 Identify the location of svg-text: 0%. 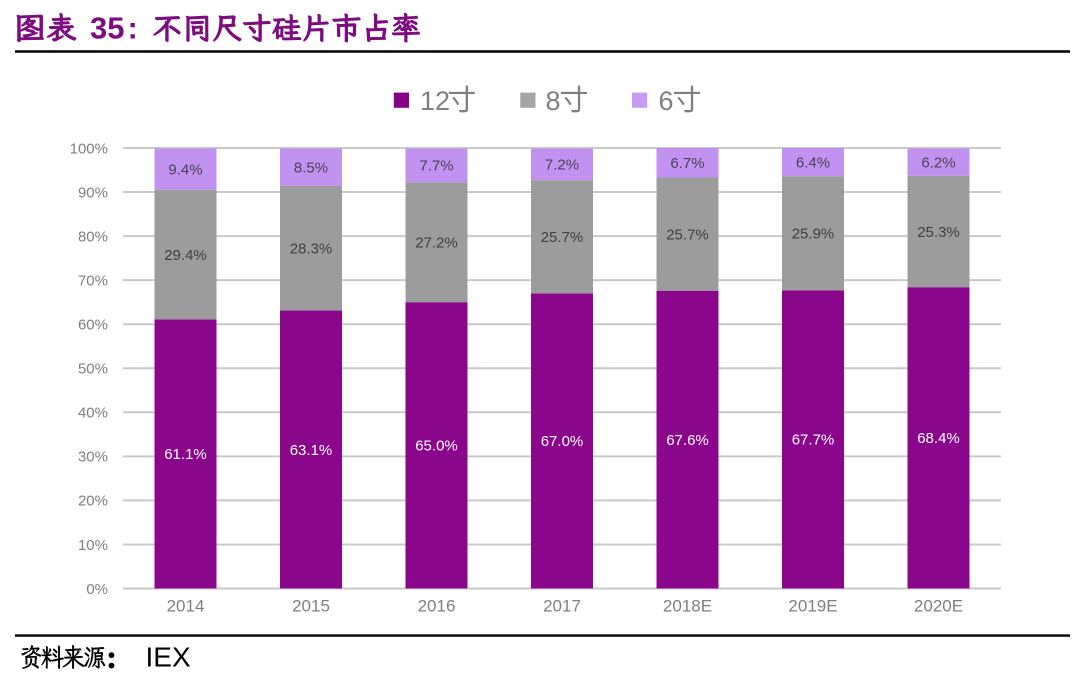
(97, 589).